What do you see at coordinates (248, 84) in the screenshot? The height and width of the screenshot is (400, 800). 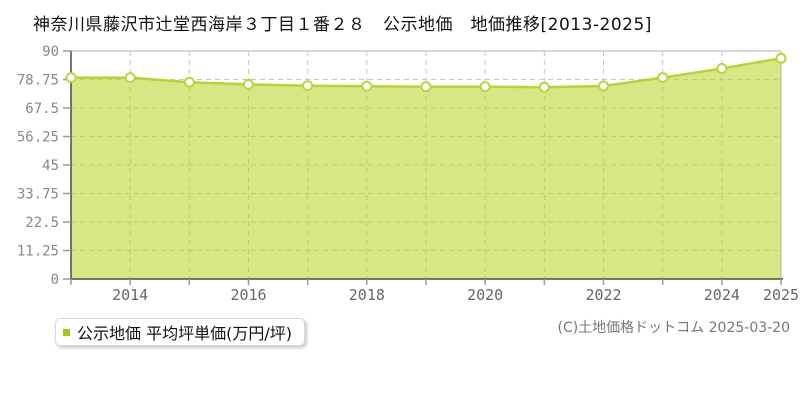 I see `data-point-2016` at bounding box center [248, 84].